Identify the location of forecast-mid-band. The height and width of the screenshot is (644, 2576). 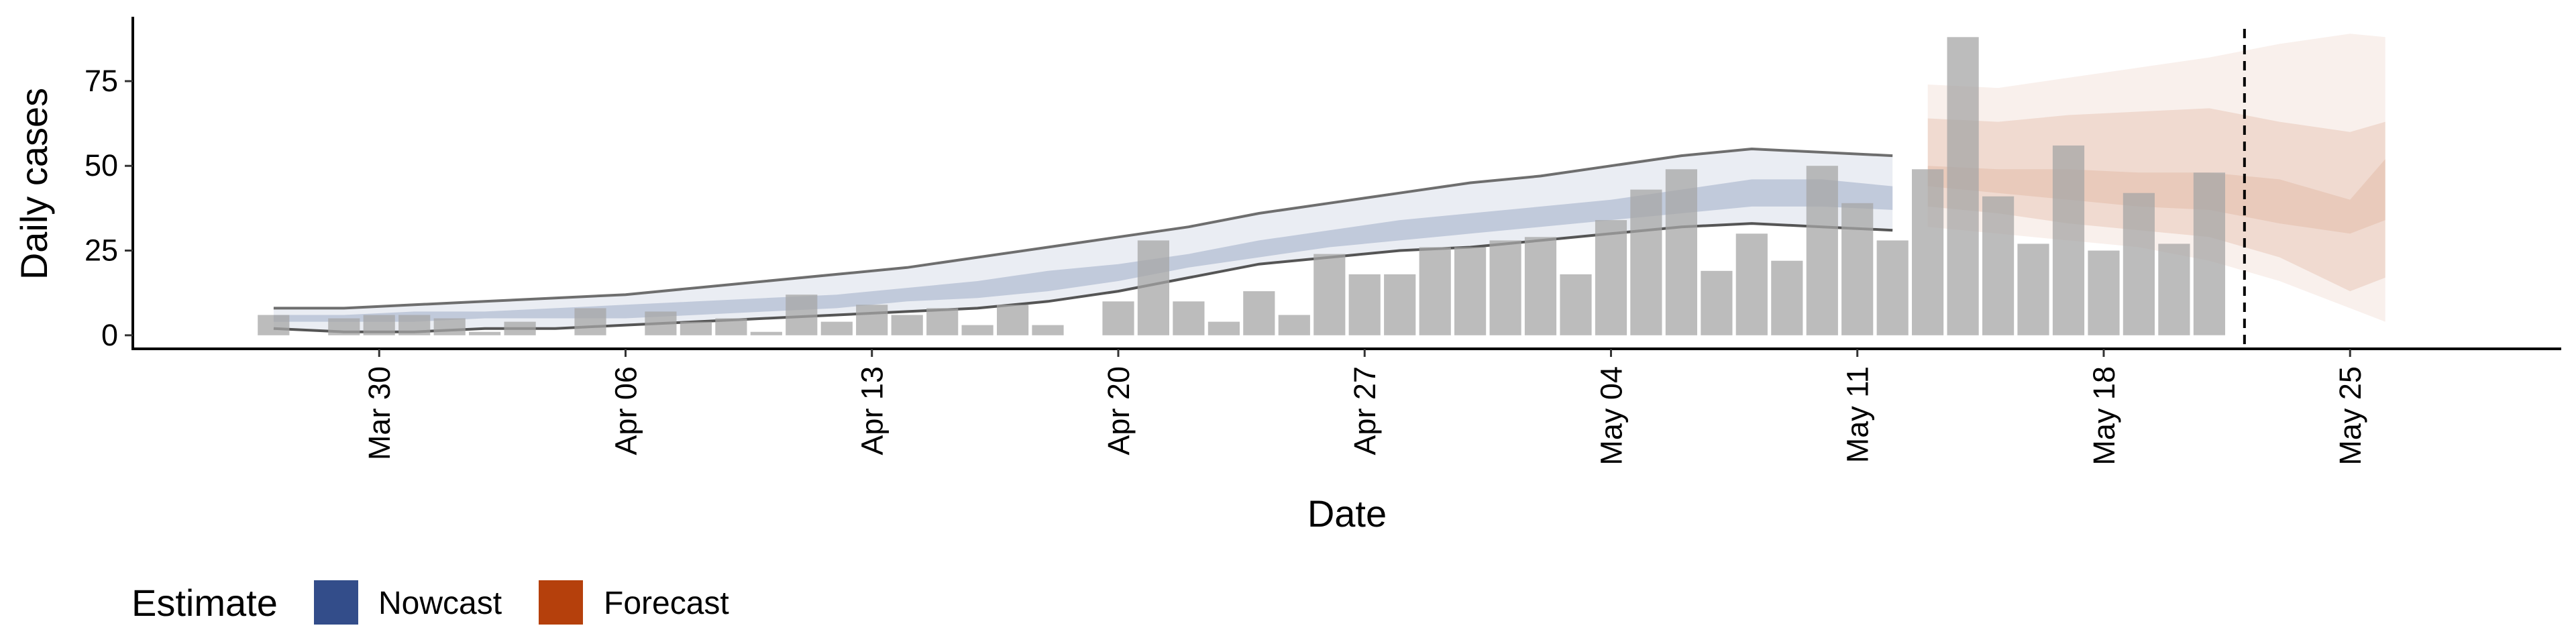
(2156, 196).